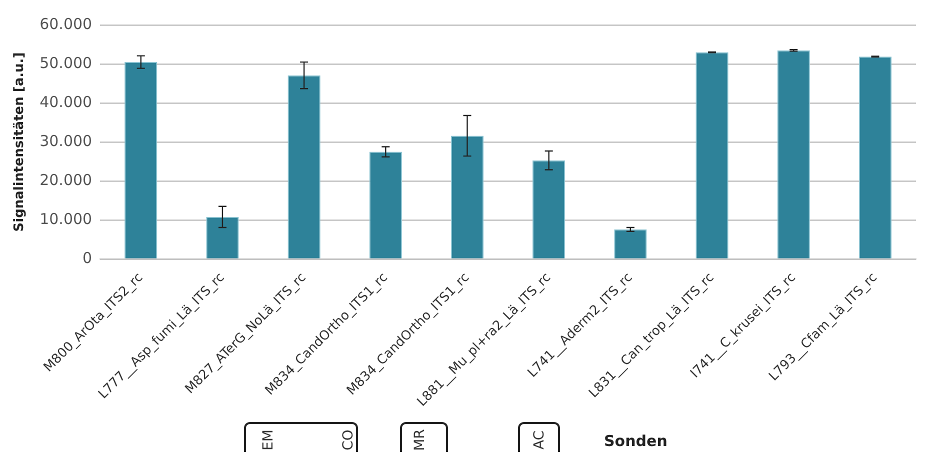 The width and height of the screenshot is (934, 461). I want to click on y-tick-label: 50.000, so click(66, 63).